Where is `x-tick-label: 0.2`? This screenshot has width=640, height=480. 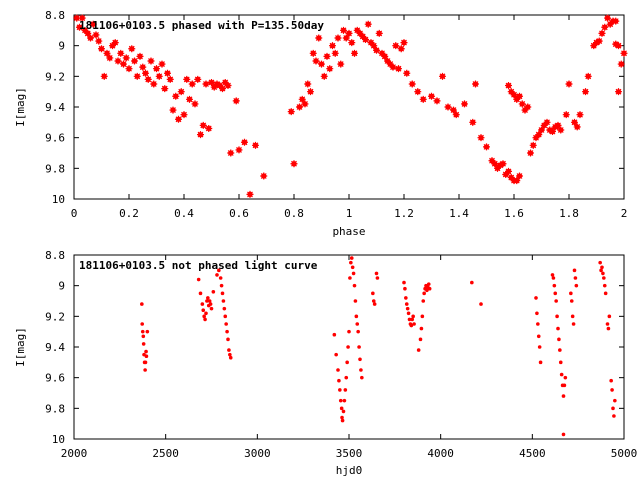
x-tick-label: 0.2 is located at coordinates (129, 213).